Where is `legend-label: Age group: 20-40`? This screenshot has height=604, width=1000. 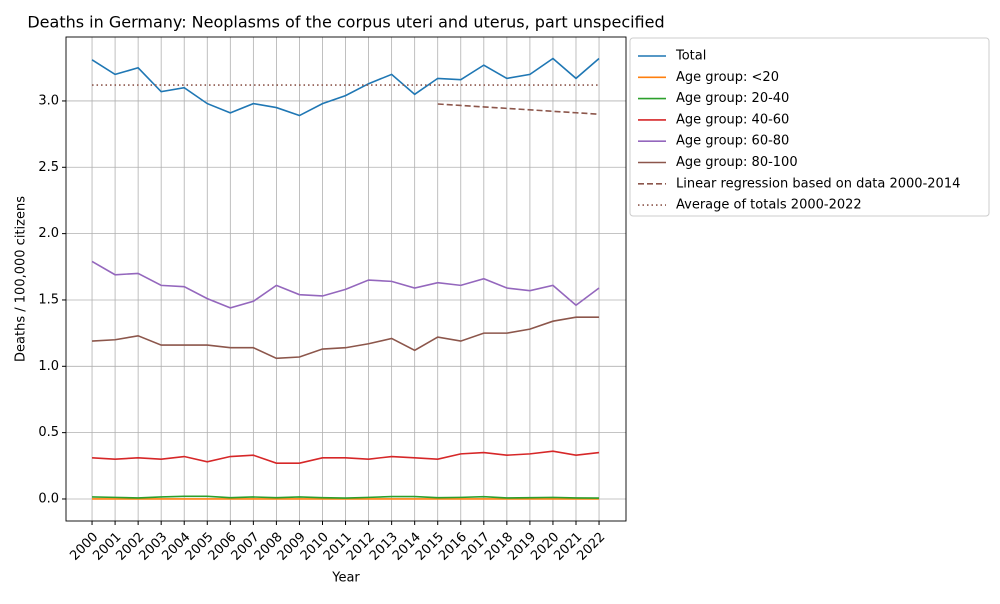
legend-label: Age group: 20-40 is located at coordinates (732, 98).